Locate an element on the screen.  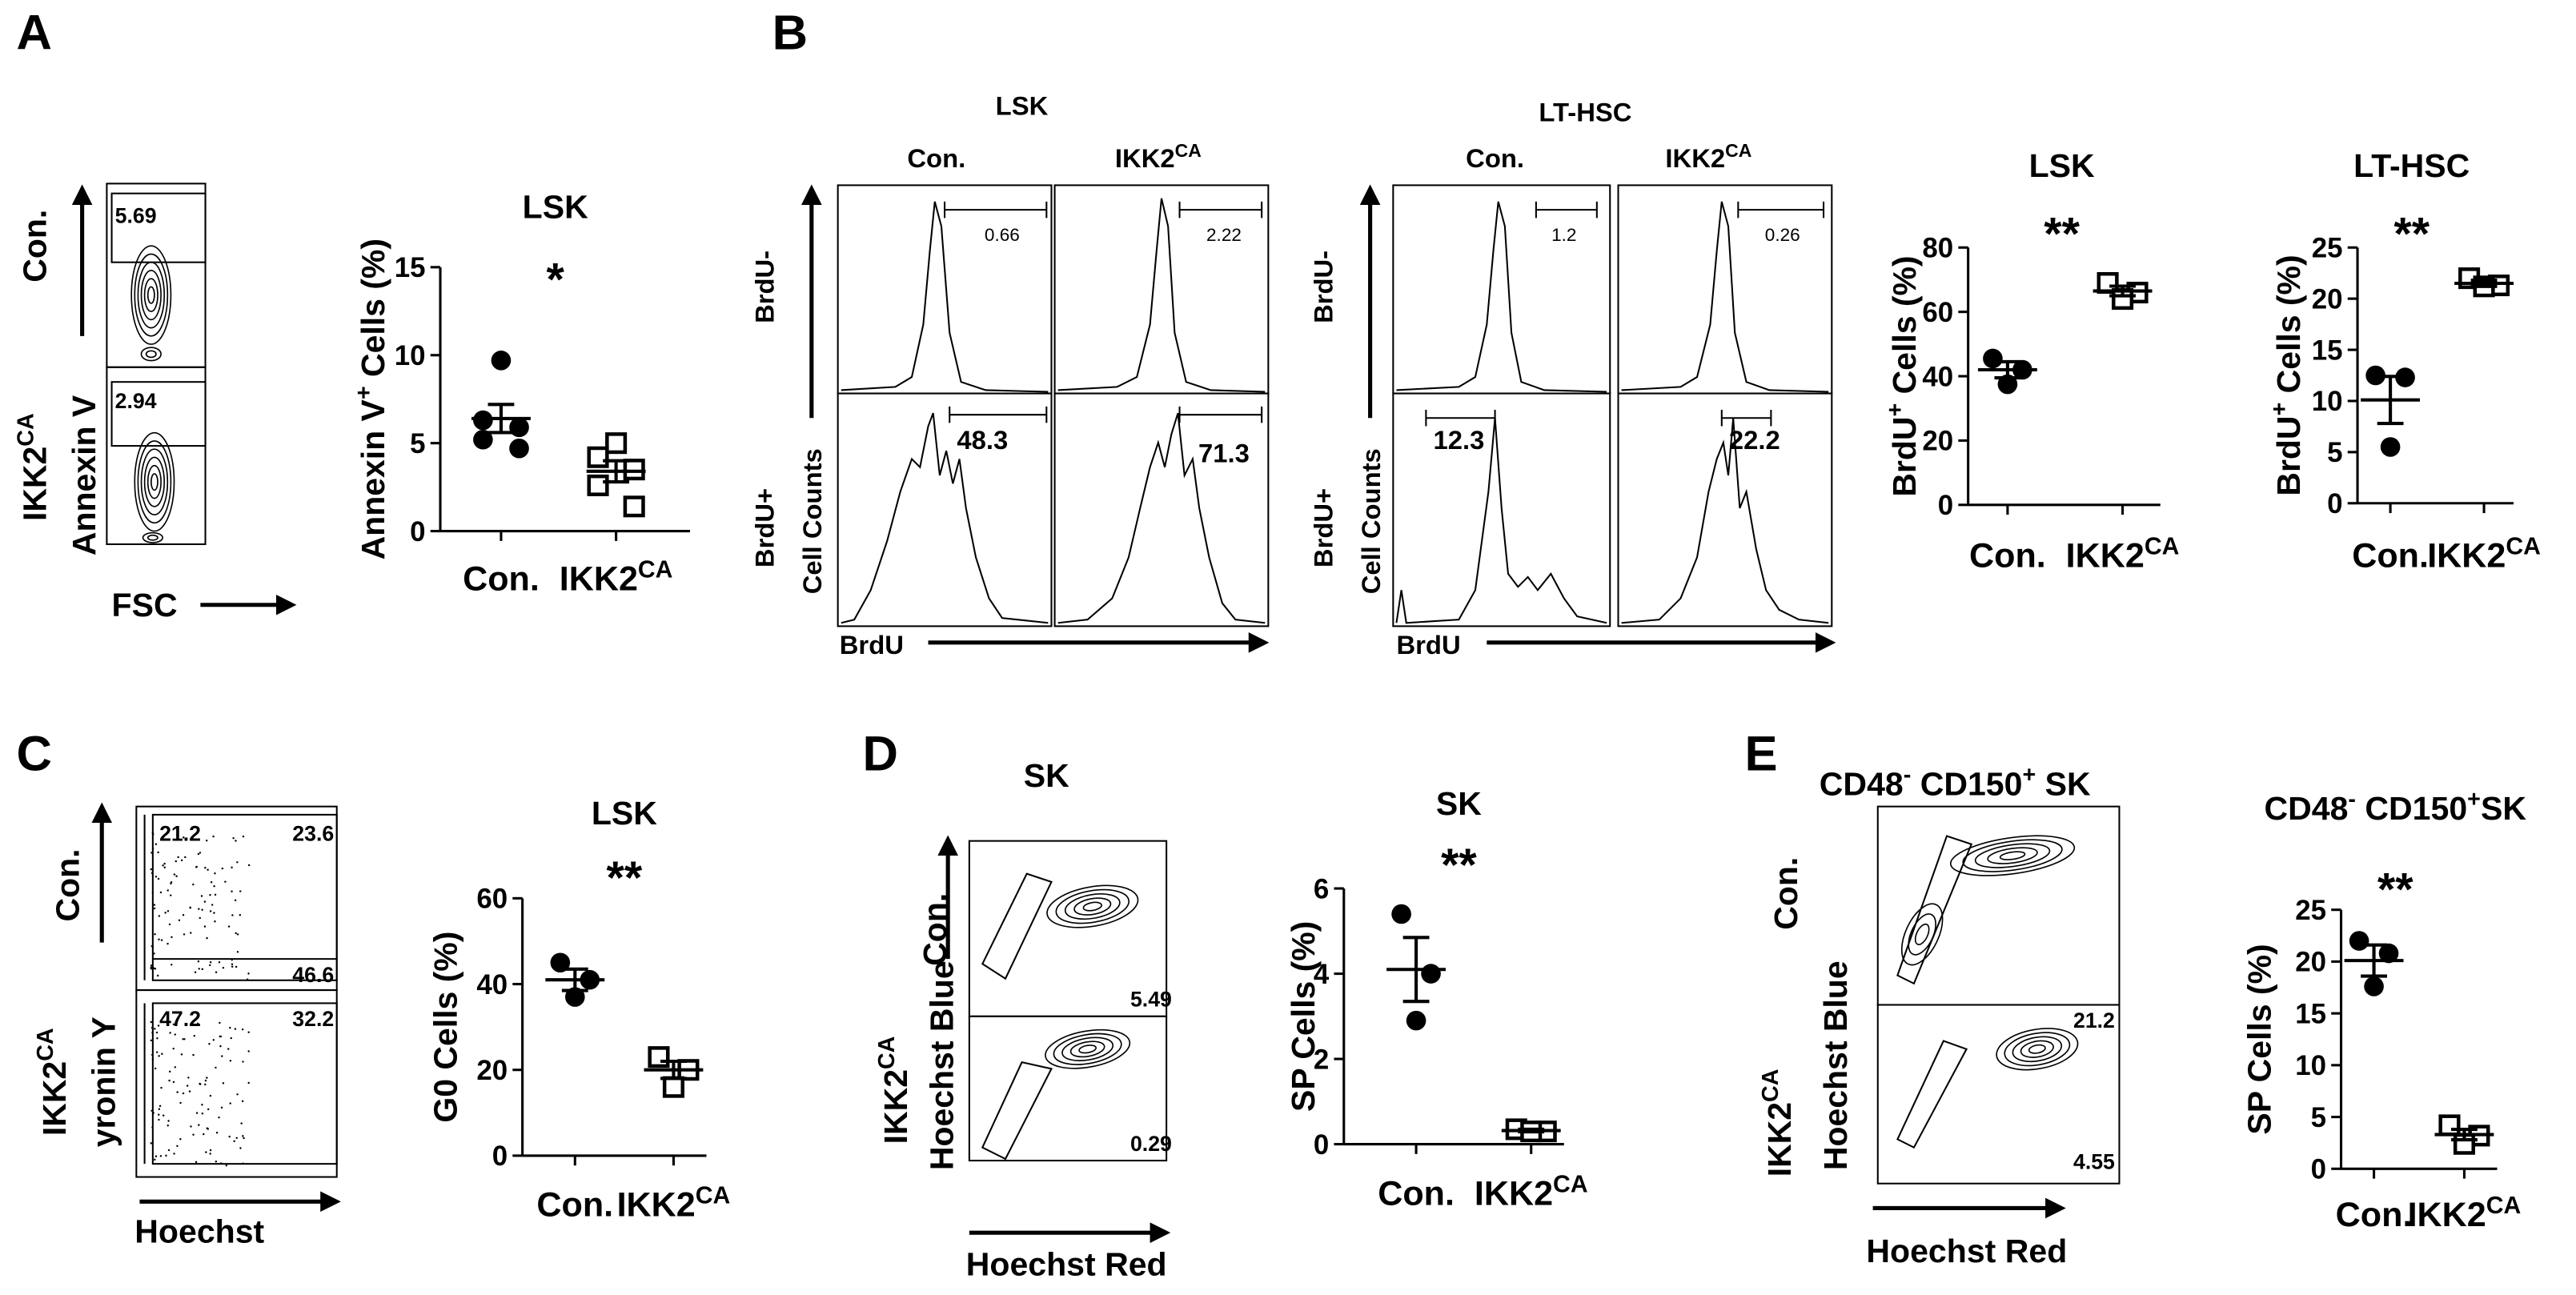
y-axis-label: BrdU+ Cells (%) is located at coordinates (2287, 375).